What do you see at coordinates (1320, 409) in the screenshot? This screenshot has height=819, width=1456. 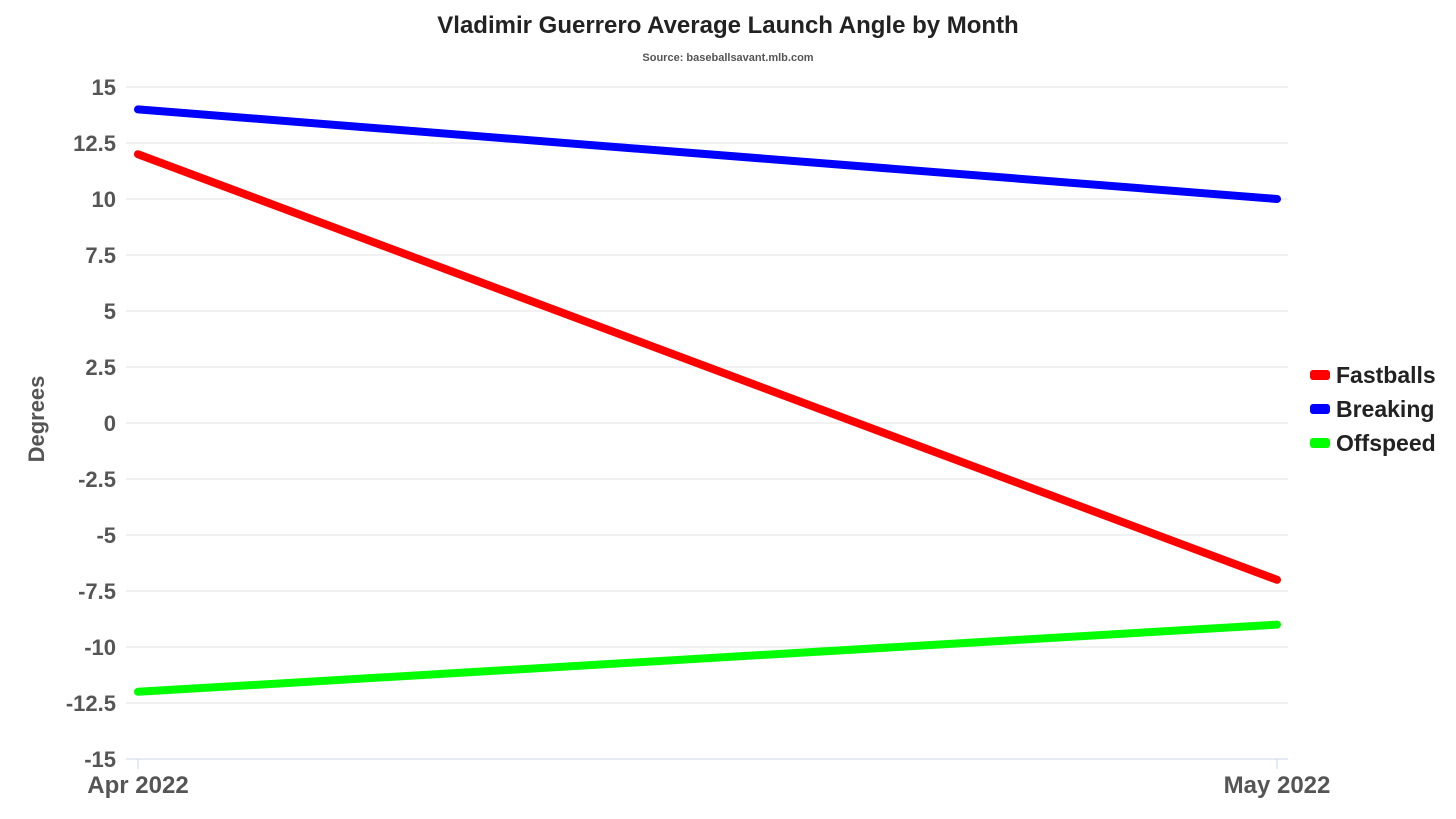 I see `legend-swatch-breaking` at bounding box center [1320, 409].